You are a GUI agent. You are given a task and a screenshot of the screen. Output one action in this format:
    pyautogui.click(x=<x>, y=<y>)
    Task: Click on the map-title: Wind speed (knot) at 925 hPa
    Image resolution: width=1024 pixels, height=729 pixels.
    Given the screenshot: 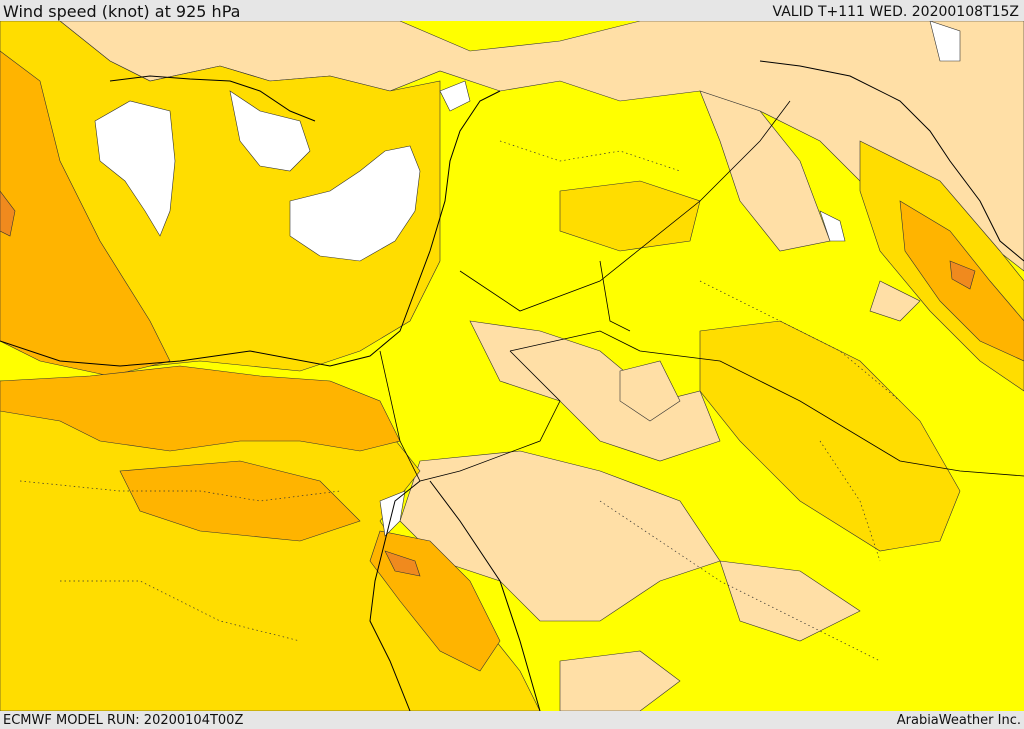 What is the action you would take?
    pyautogui.click(x=122, y=11)
    